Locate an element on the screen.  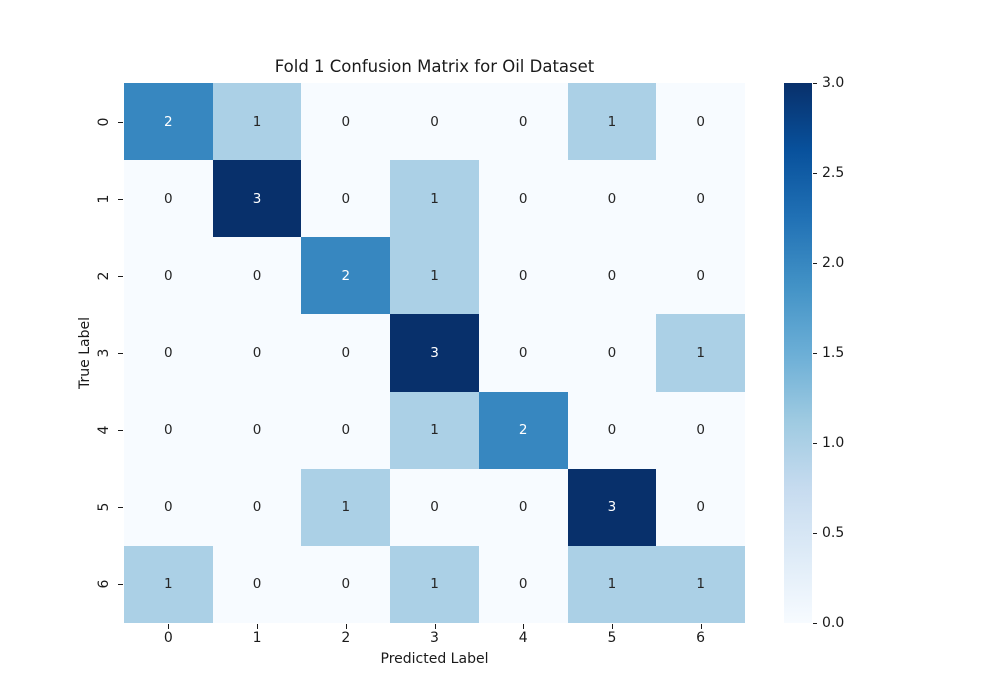
heatmap-cell-r0c4: 0 is located at coordinates (523, 122).